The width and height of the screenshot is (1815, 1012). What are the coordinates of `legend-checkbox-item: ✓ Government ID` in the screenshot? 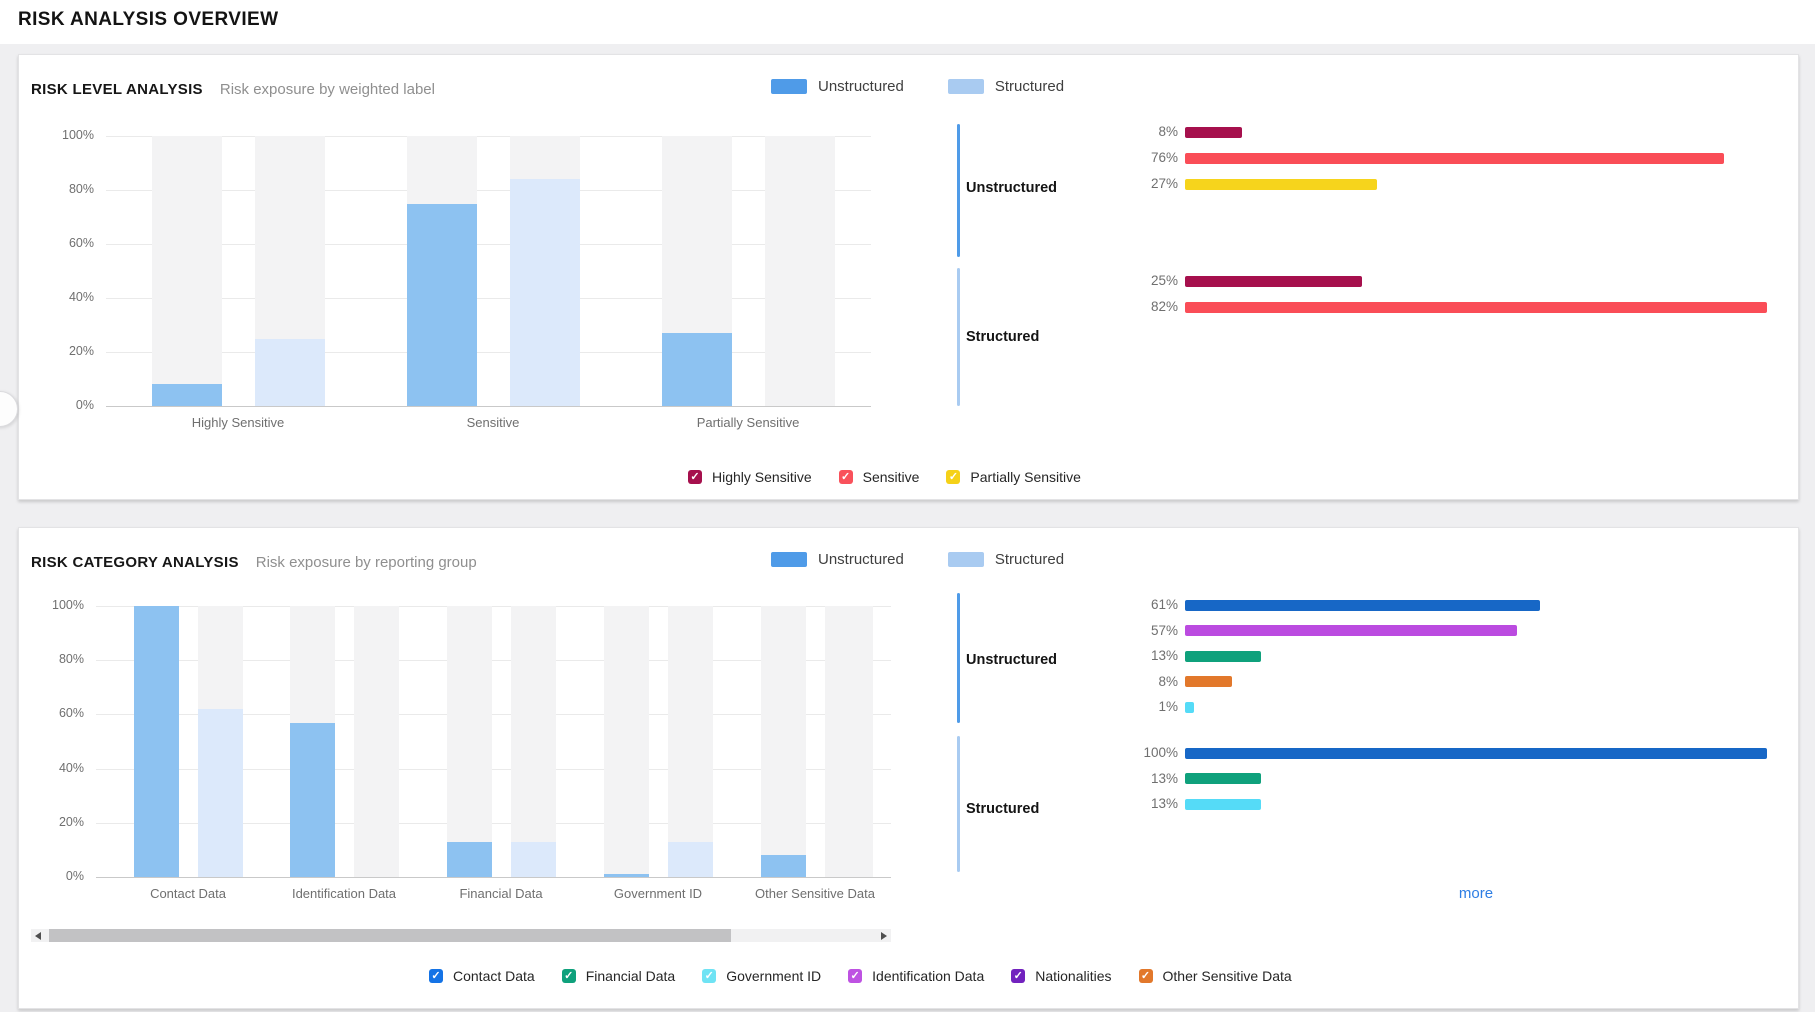 It's located at (761, 976).